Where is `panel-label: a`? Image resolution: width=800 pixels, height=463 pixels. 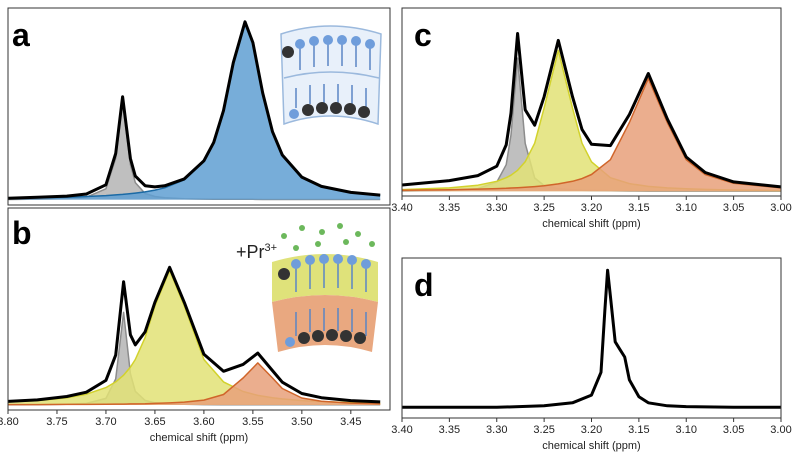 panel-label: a is located at coordinates (21, 35).